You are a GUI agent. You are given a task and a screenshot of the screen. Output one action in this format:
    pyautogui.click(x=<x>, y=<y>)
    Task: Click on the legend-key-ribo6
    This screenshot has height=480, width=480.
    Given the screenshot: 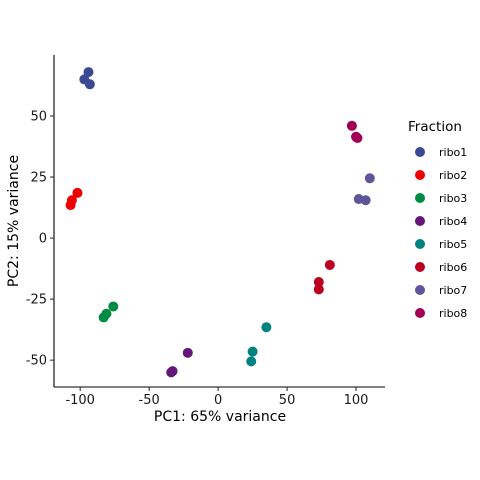 What is the action you would take?
    pyautogui.click(x=420, y=267)
    